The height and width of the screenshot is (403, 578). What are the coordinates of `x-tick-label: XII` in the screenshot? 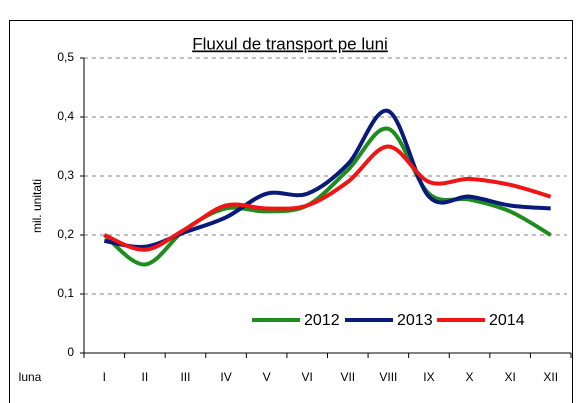 It's located at (550, 377).